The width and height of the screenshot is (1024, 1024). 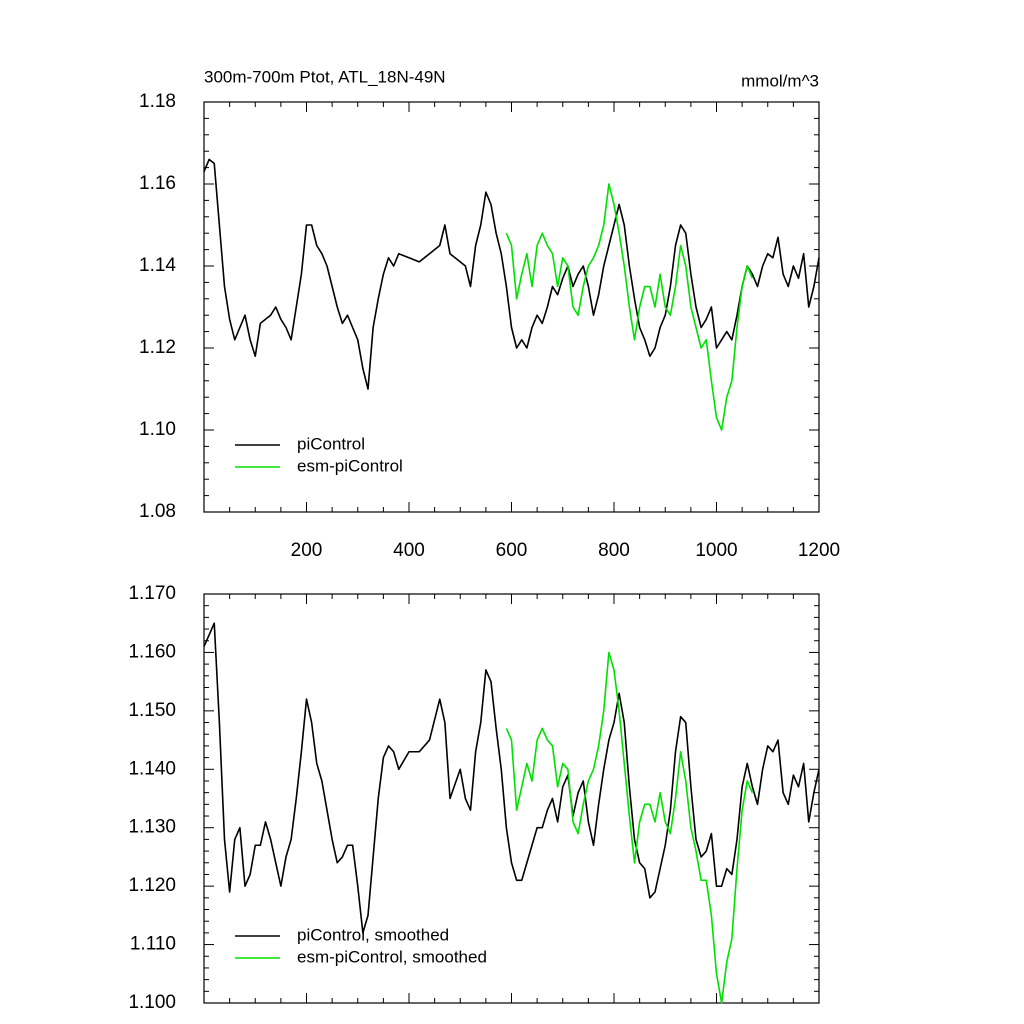 I want to click on legend-label: esm-piControl, so click(x=350, y=465).